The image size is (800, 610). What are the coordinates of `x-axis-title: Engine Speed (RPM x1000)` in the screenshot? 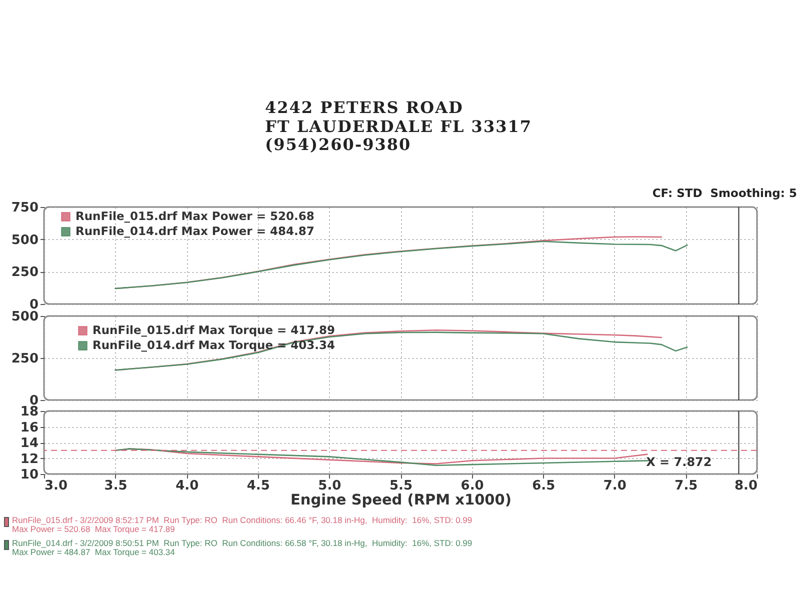 It's located at (401, 500).